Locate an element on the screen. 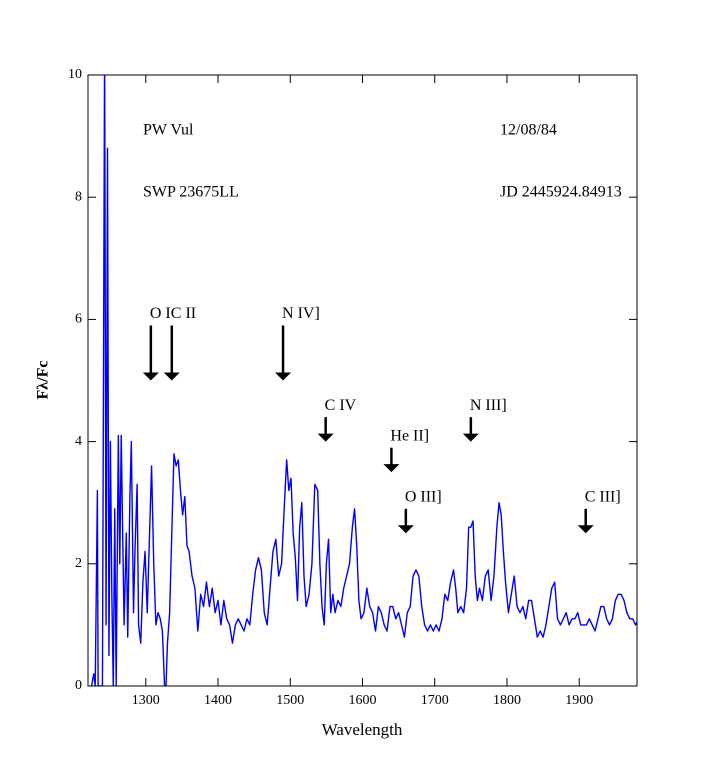 The height and width of the screenshot is (763, 708). annotation-label: N III] is located at coordinates (488, 405).